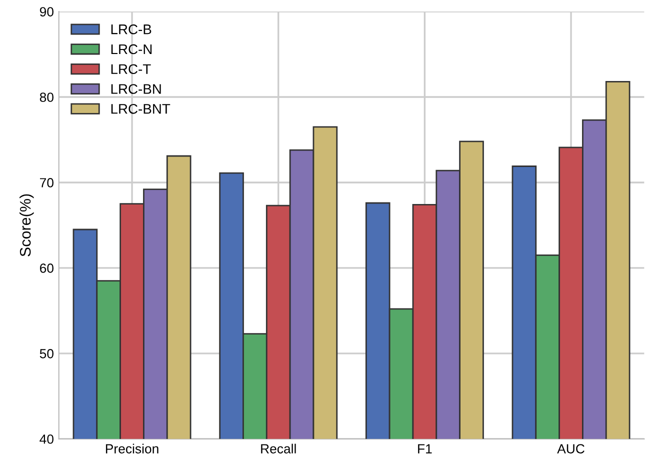  I want to click on x-tick-label: AUC, so click(570, 449).